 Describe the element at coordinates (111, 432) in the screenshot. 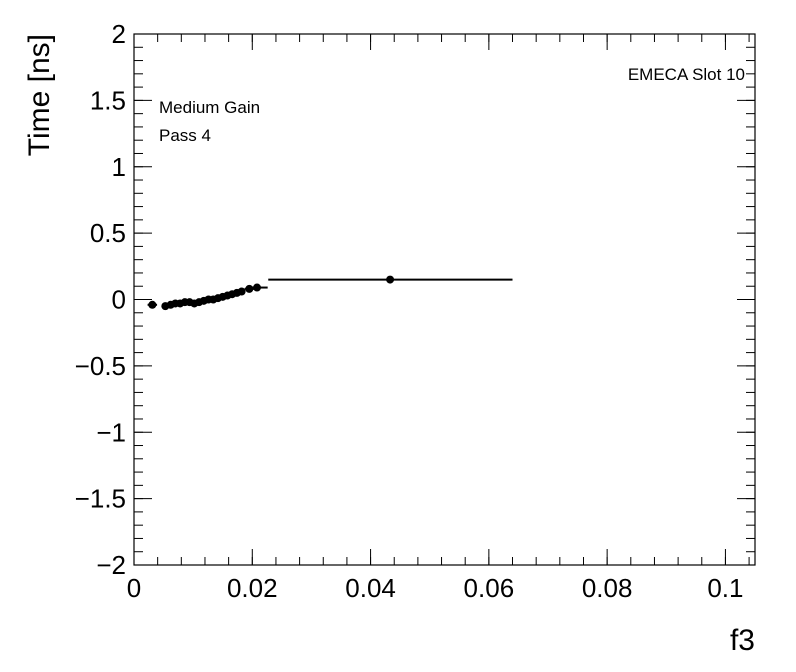

I see `y-tick-label: −1` at that location.